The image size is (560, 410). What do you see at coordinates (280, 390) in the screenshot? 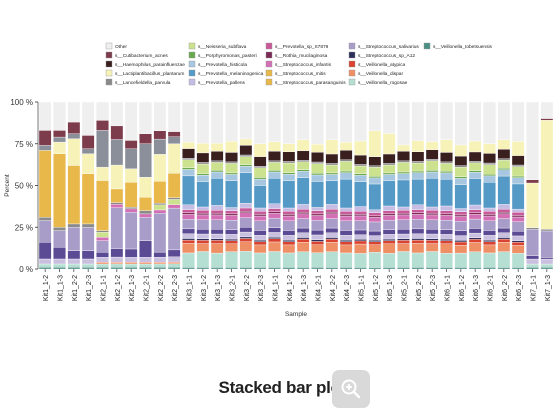
I see `caption-row: Stacked bar plot` at bounding box center [280, 390].